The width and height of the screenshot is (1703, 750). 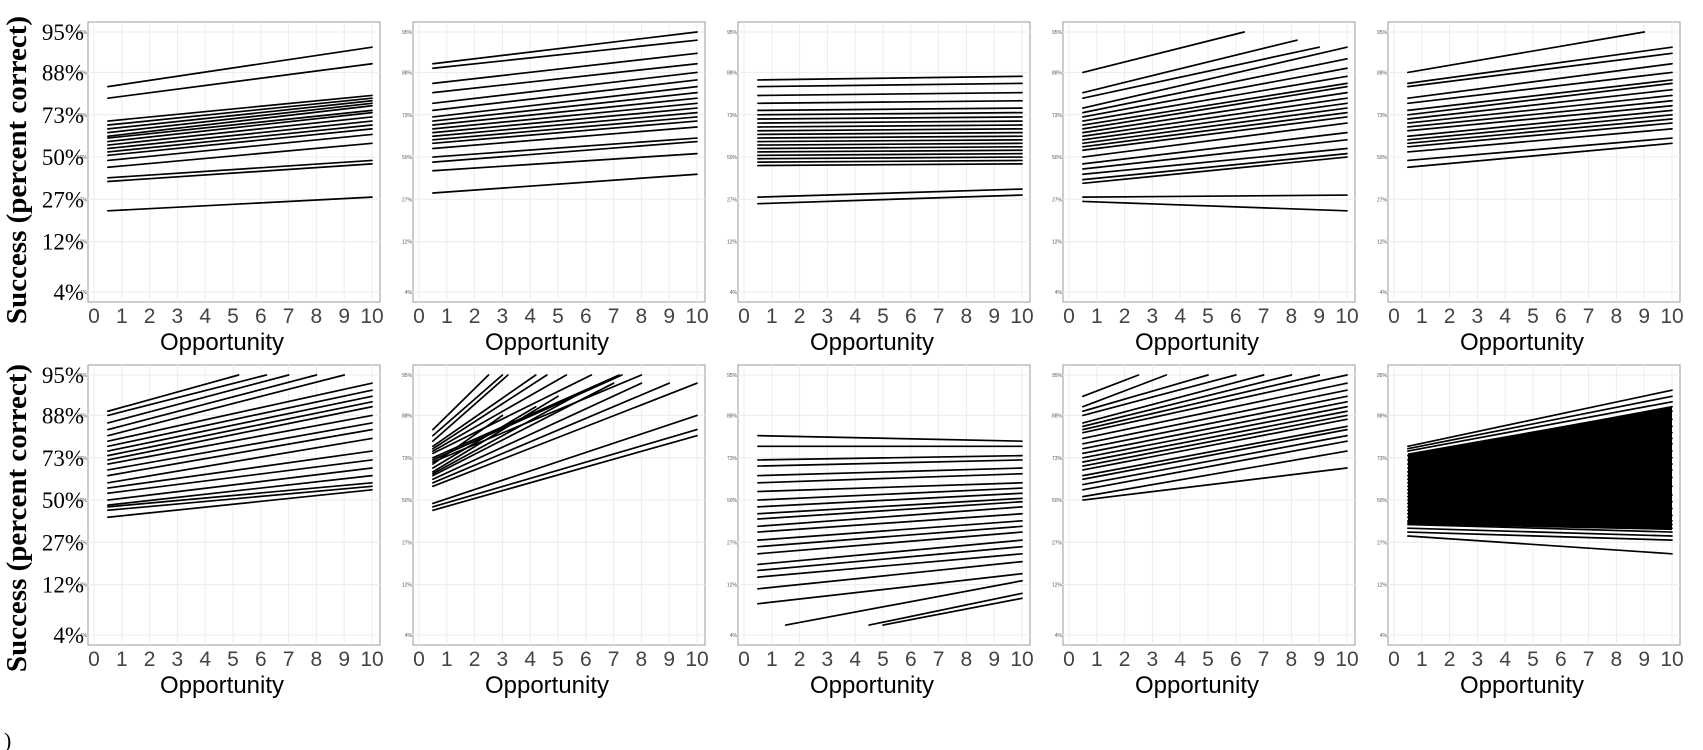 I want to click on small-y-tick-label: 27%, so click(x=732, y=543).